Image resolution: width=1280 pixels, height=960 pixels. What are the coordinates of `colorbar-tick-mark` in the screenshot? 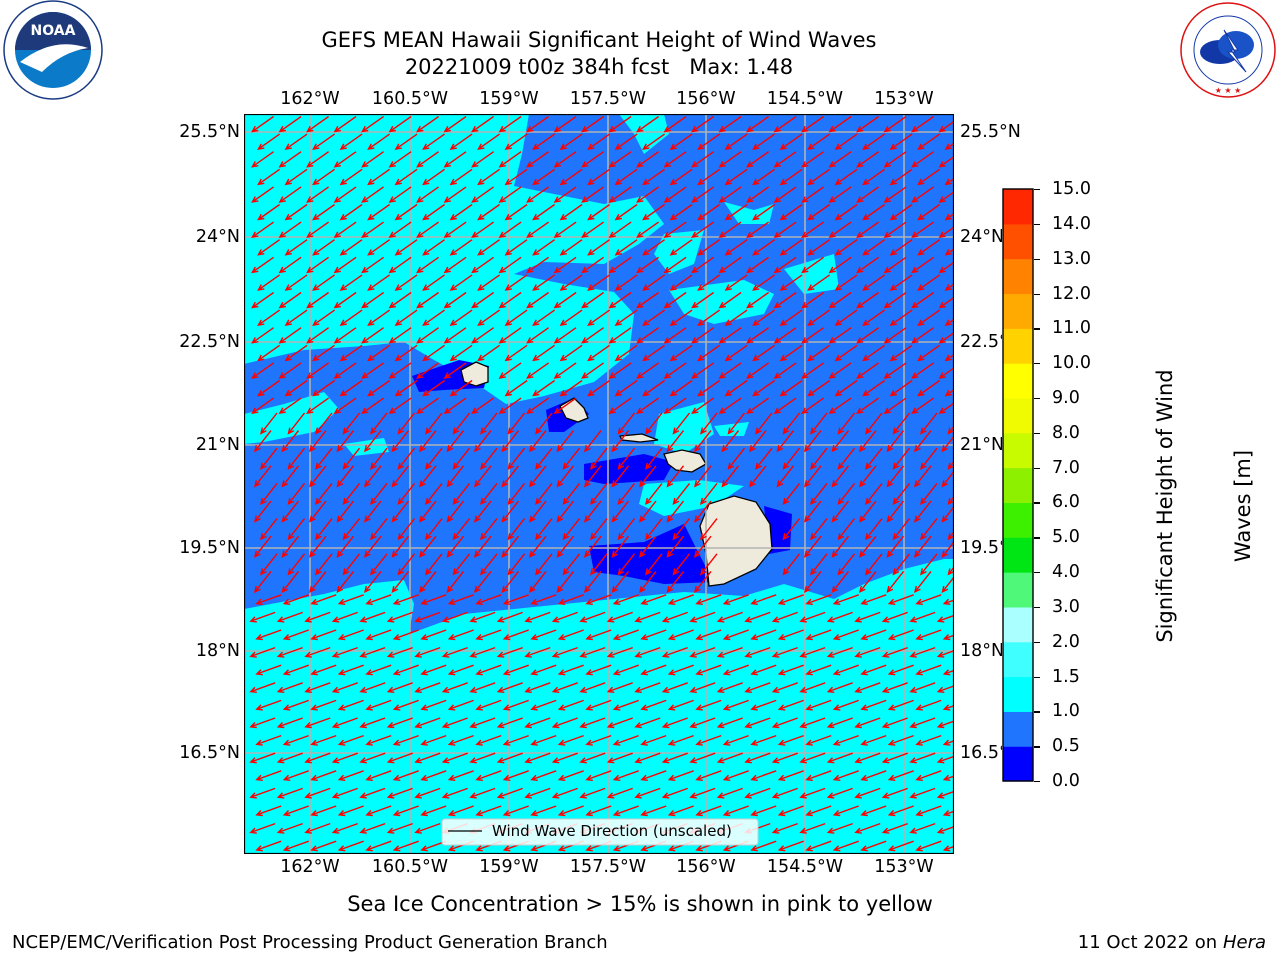 It's located at (1037, 364).